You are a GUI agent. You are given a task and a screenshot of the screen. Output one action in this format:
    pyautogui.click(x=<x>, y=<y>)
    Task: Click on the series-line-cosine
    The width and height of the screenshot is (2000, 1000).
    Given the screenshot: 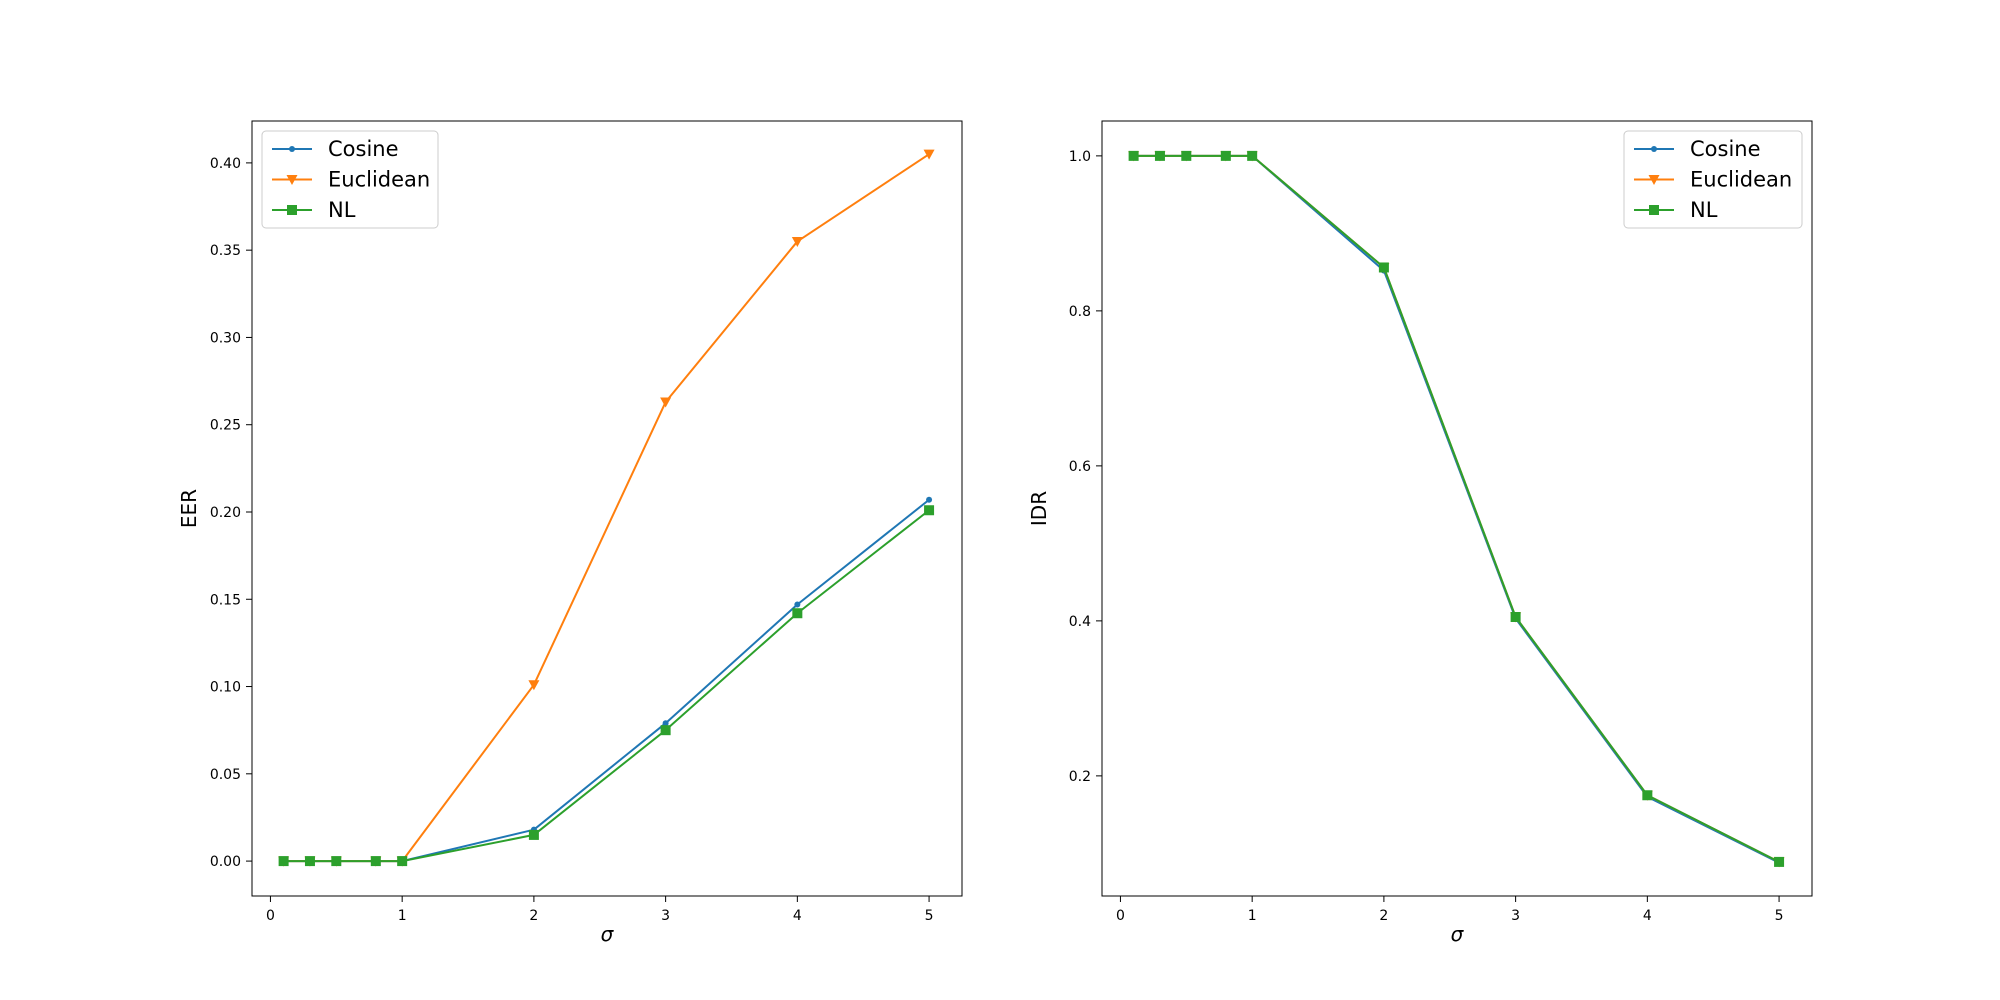 What is the action you would take?
    pyautogui.click(x=606, y=680)
    